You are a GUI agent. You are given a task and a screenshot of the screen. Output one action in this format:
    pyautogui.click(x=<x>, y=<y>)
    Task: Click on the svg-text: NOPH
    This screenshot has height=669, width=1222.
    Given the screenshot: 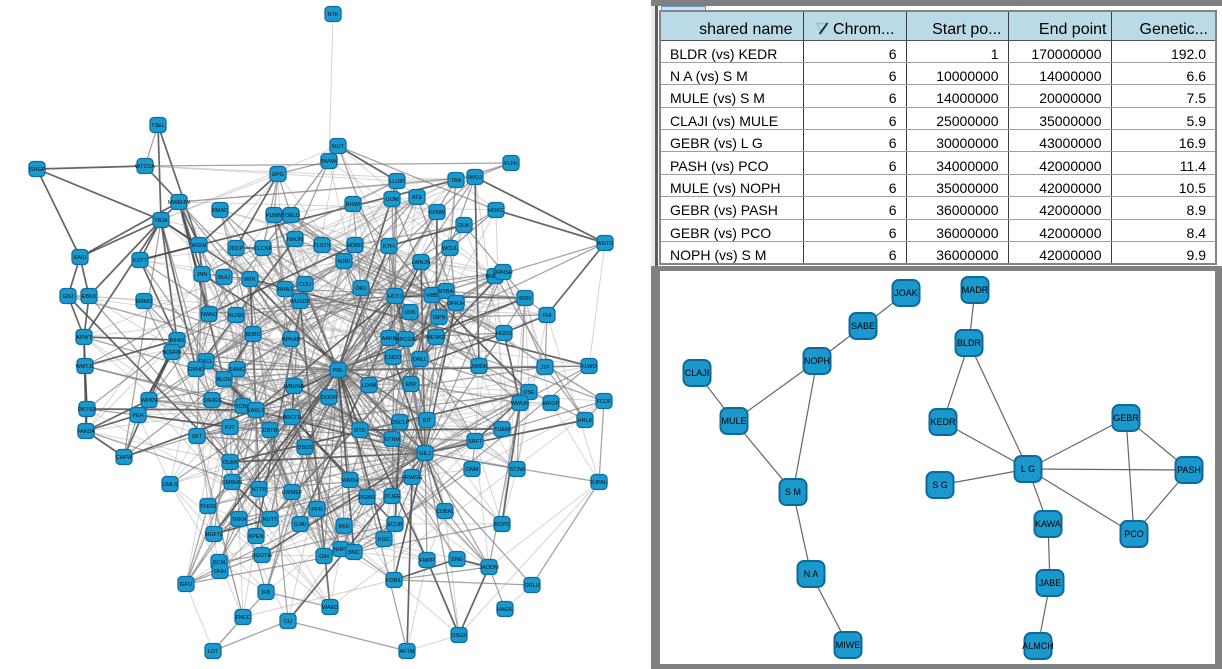 What is the action you would take?
    pyautogui.click(x=817, y=361)
    